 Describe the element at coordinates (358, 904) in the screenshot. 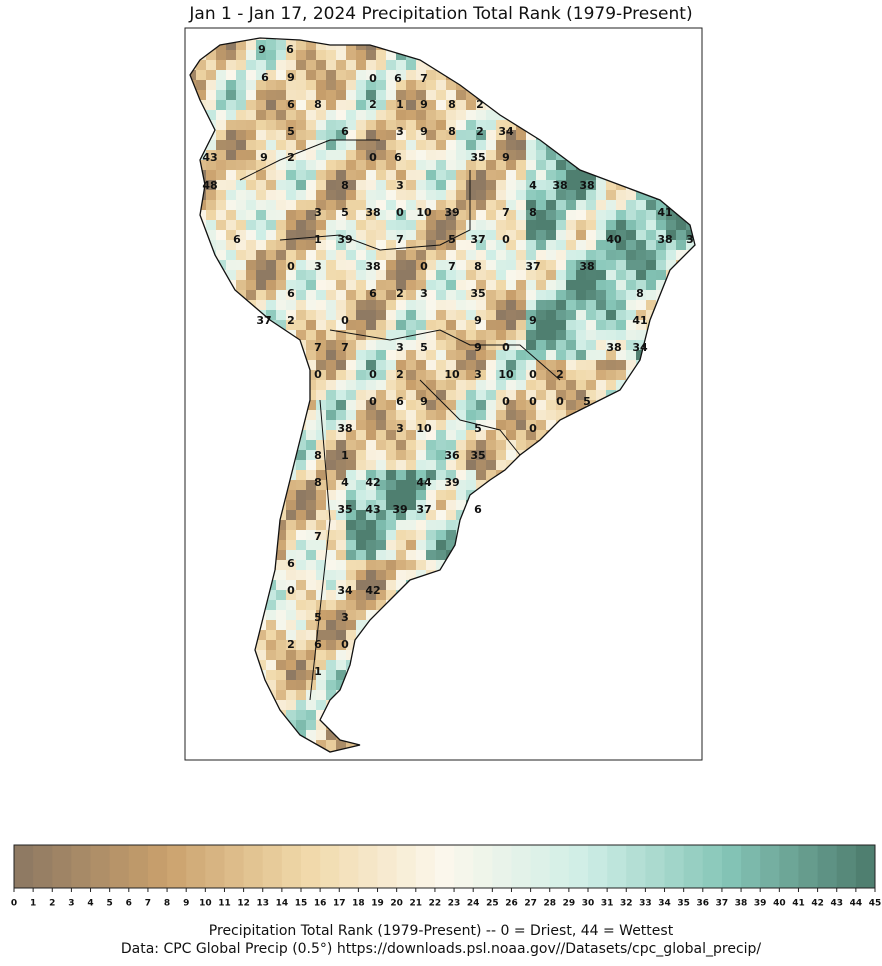

I see `colorbar-tick-label: 18` at that location.